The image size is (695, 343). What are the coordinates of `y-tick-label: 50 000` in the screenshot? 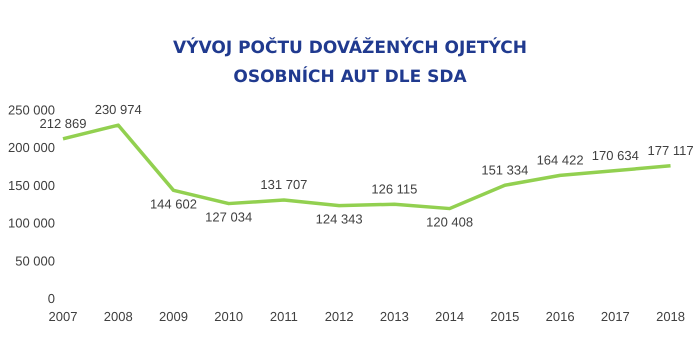 It's located at (35, 260).